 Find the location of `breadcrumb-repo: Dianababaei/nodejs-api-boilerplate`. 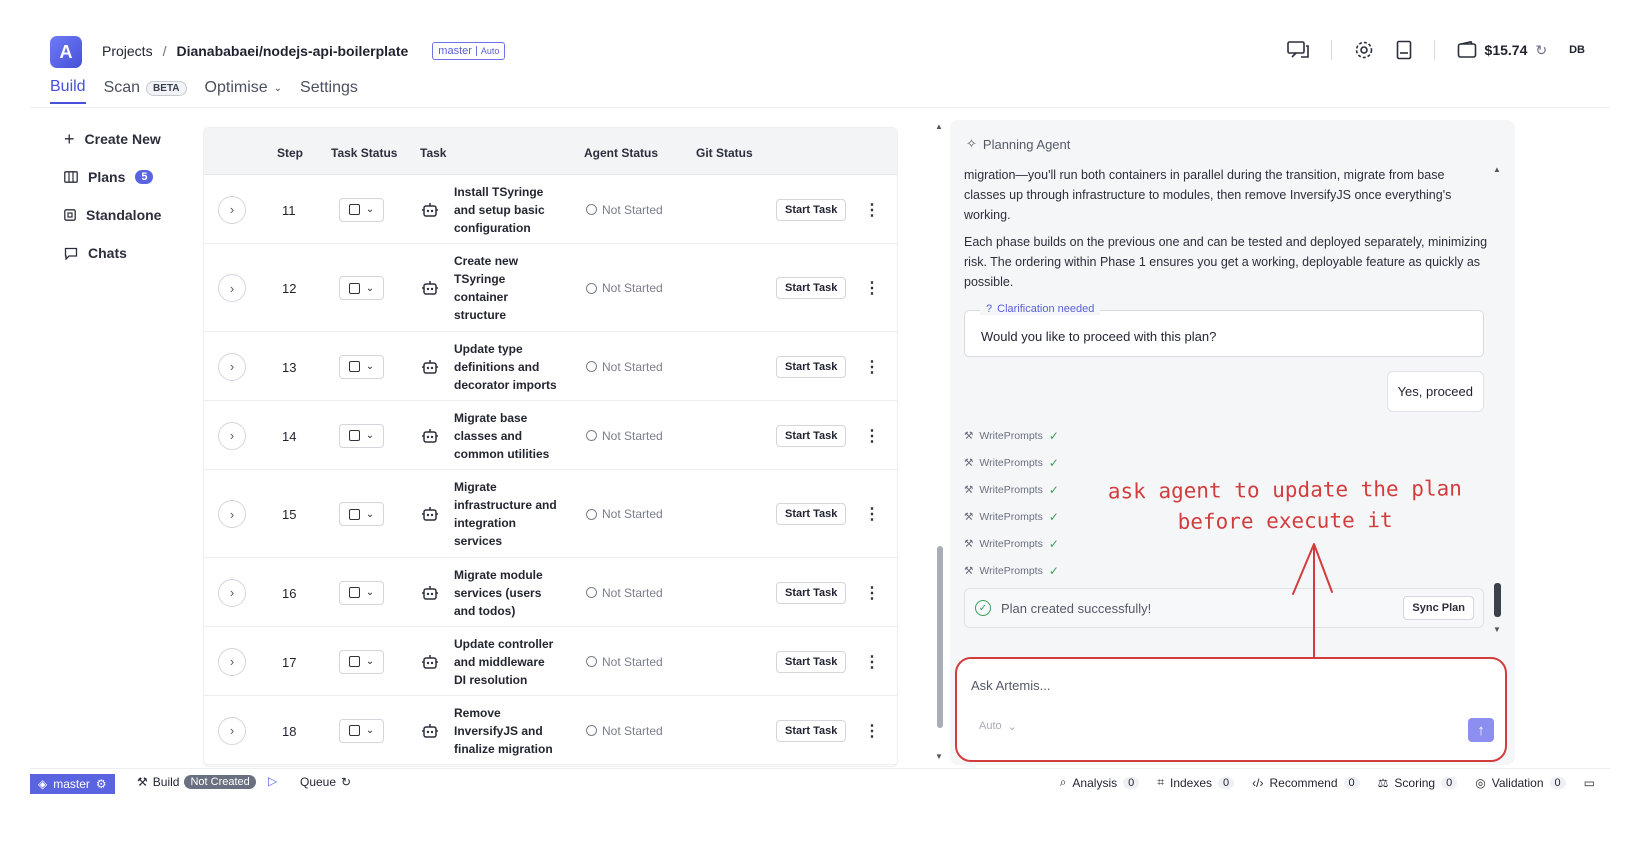

breadcrumb-repo: Dianababaei/nodejs-api-boilerplate is located at coordinates (292, 51).